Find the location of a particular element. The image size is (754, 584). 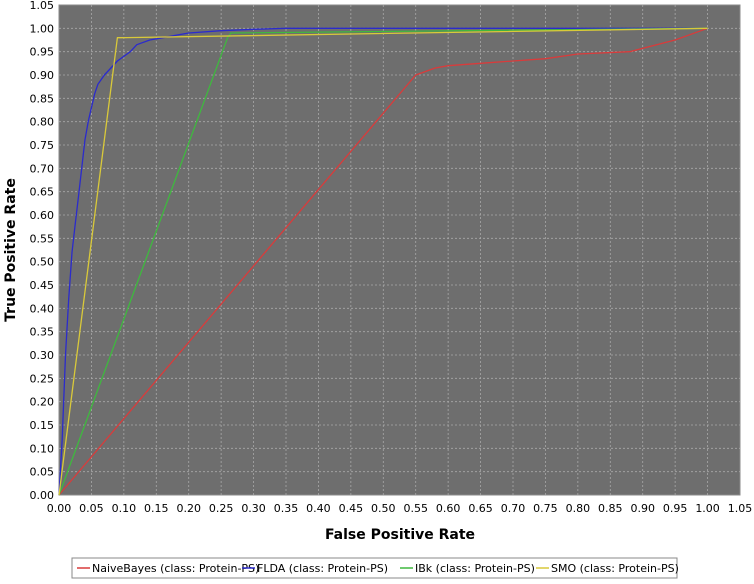

x-tick-label: 0.05 is located at coordinates (91, 508).